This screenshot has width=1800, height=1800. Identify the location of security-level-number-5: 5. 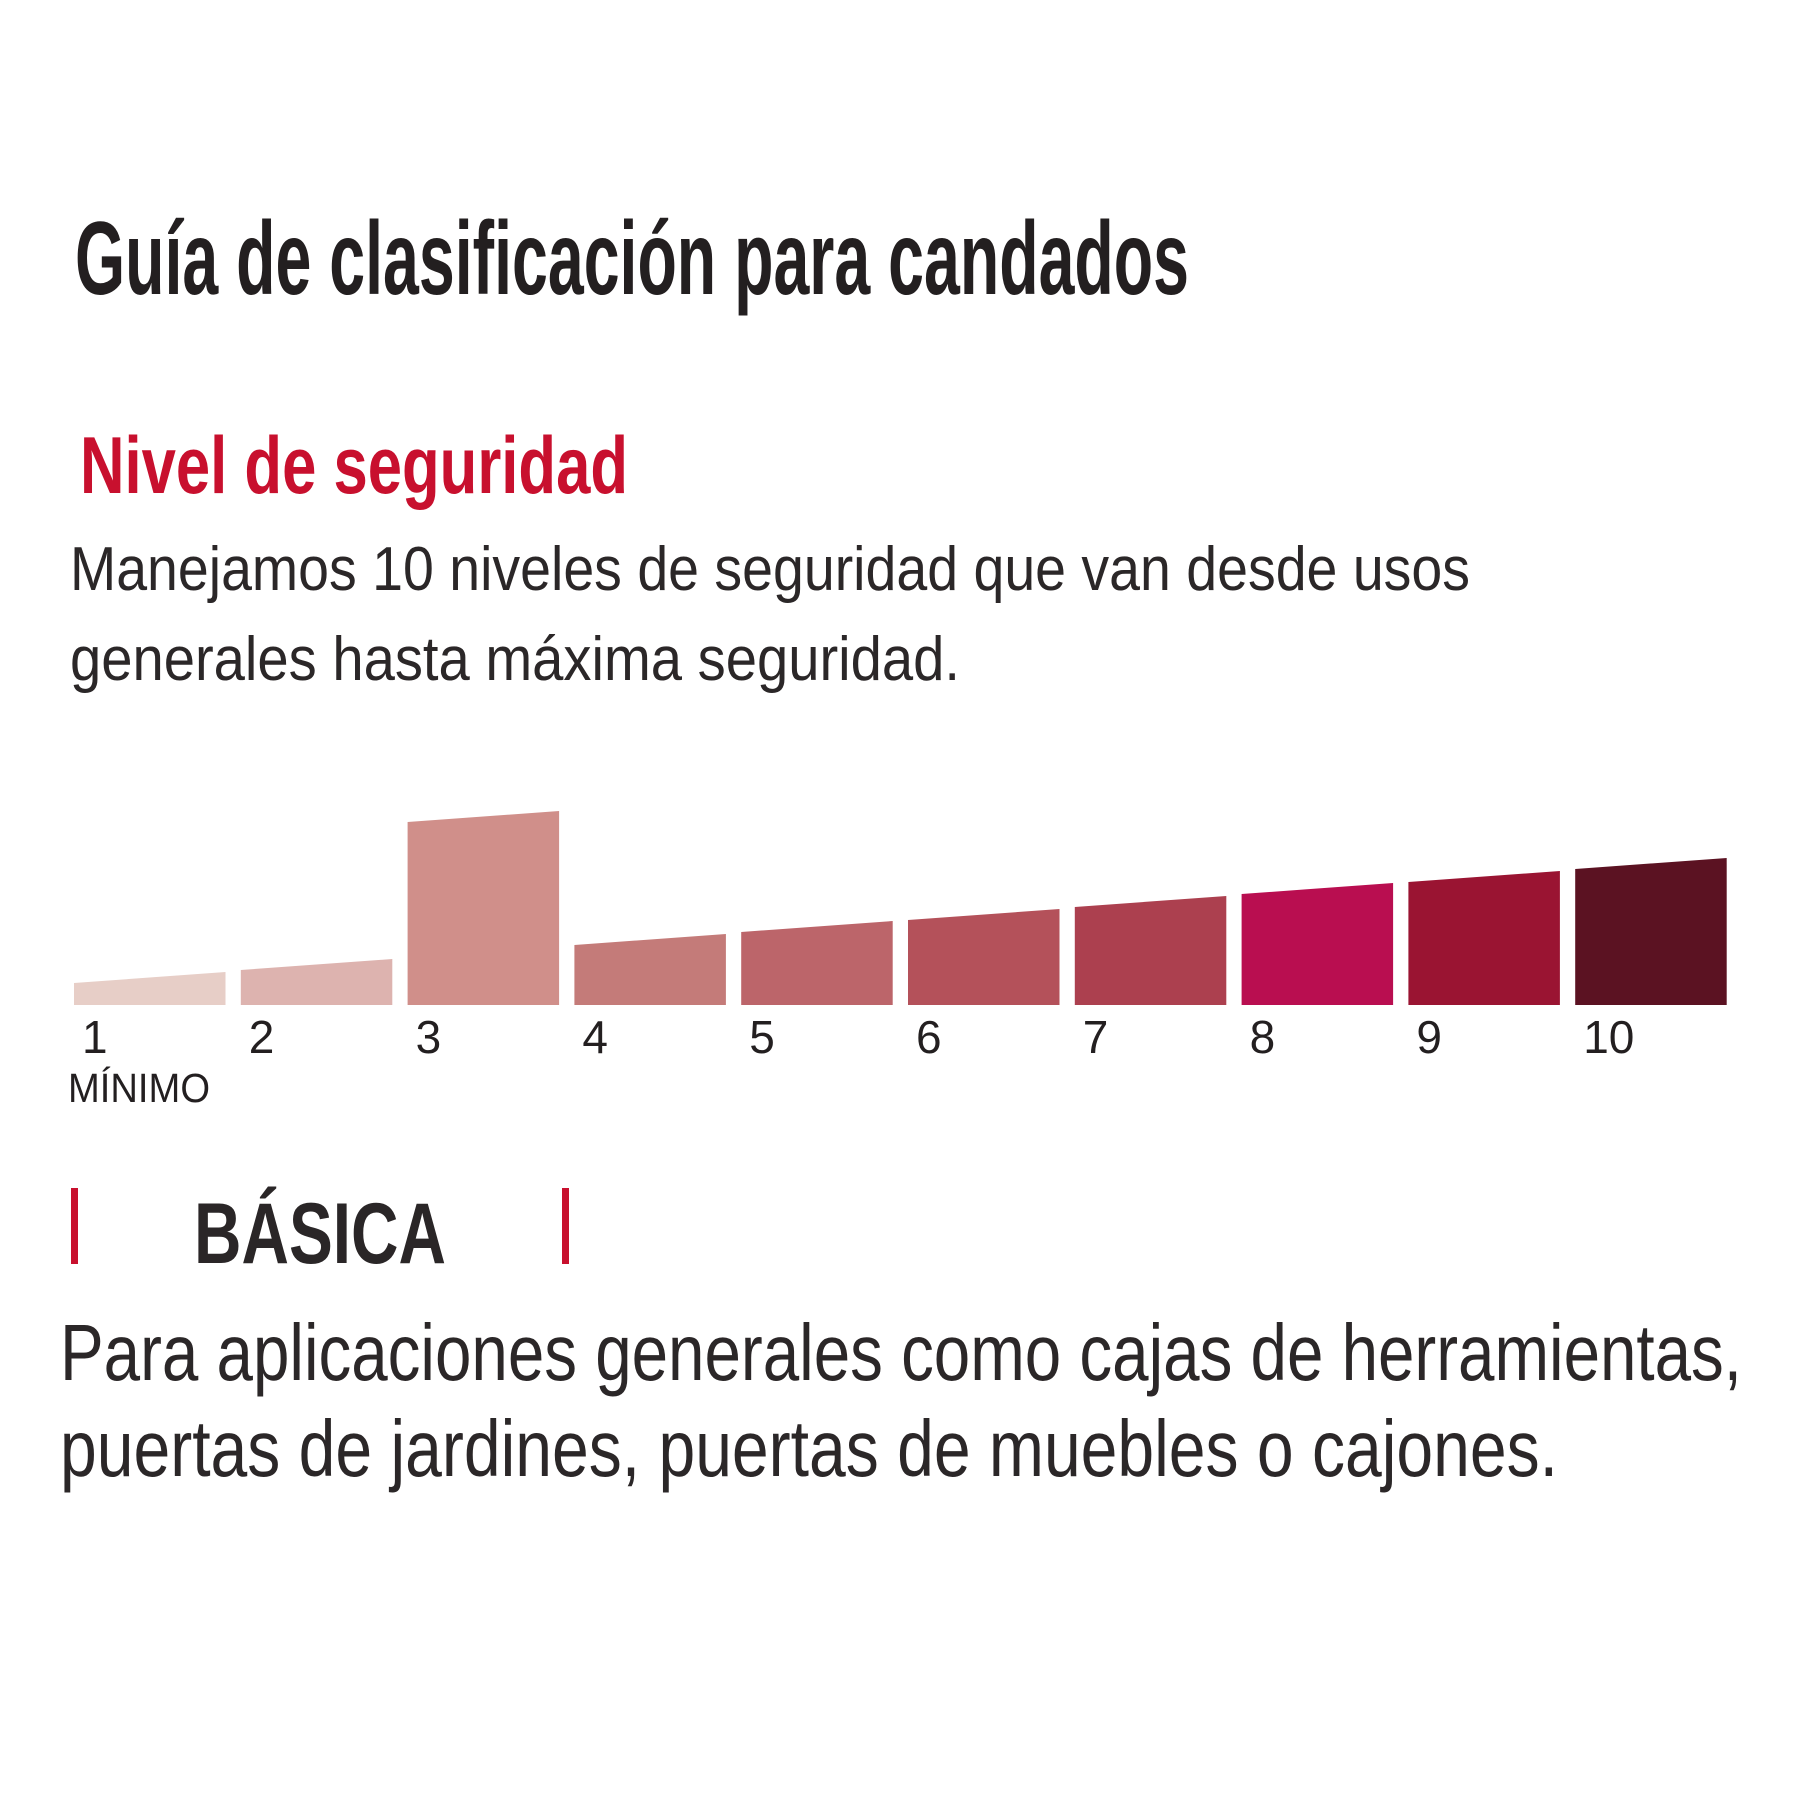
(762, 1037).